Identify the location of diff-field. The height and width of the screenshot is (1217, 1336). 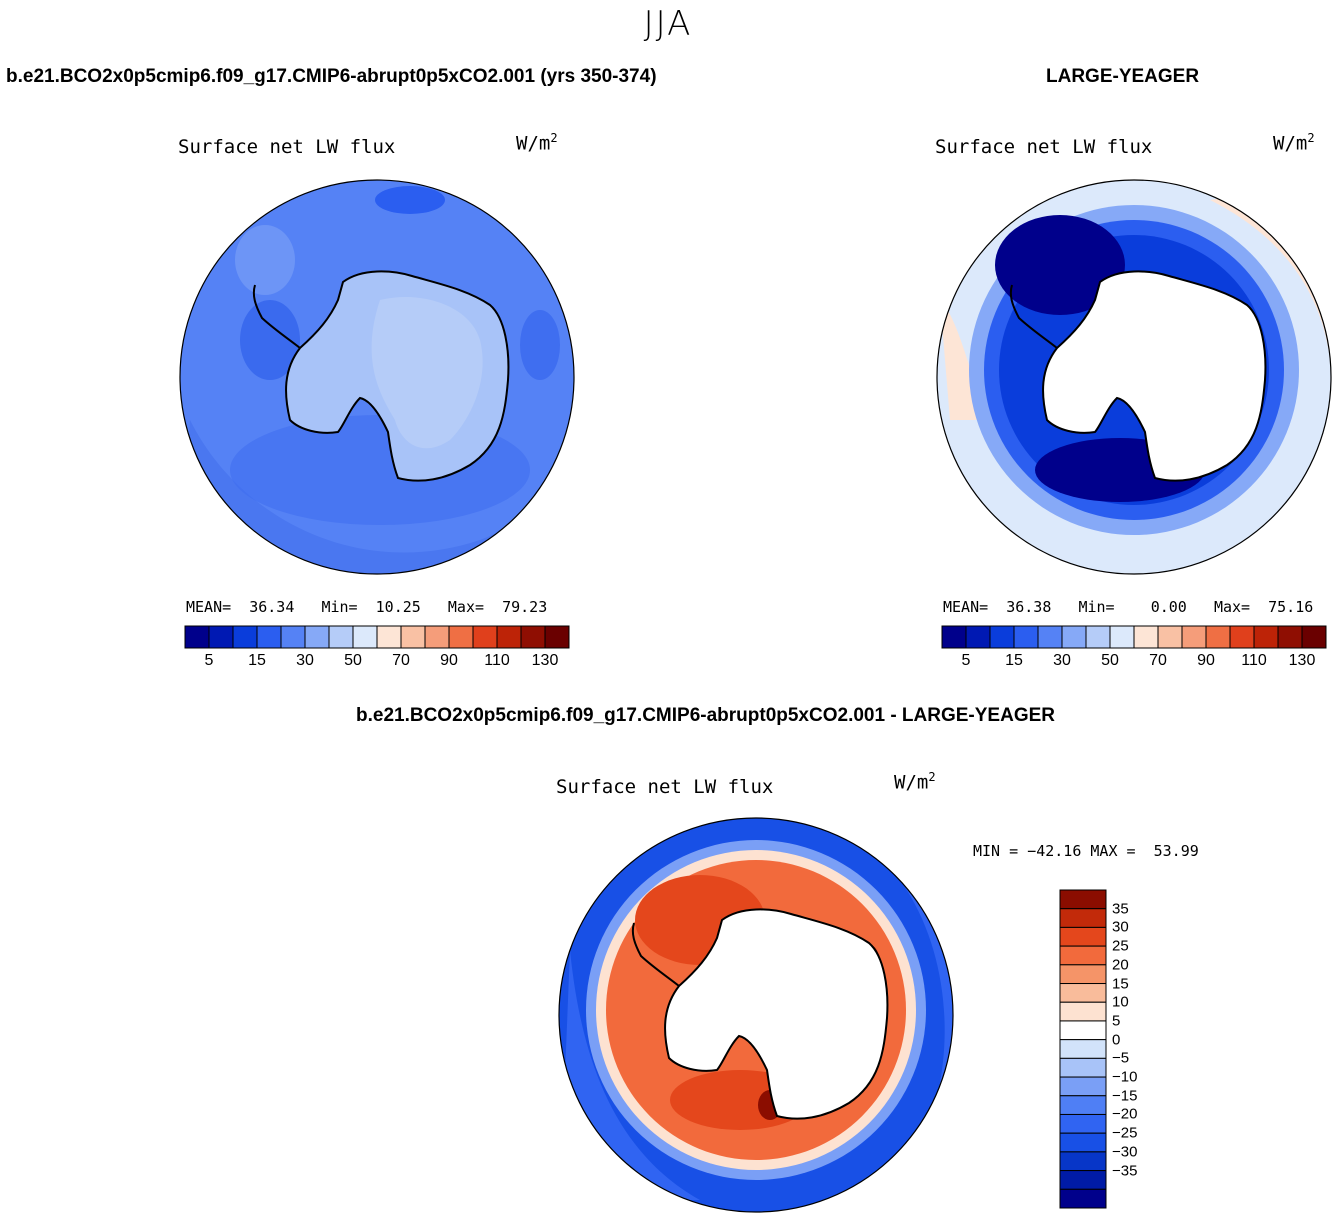
(756, 1015).